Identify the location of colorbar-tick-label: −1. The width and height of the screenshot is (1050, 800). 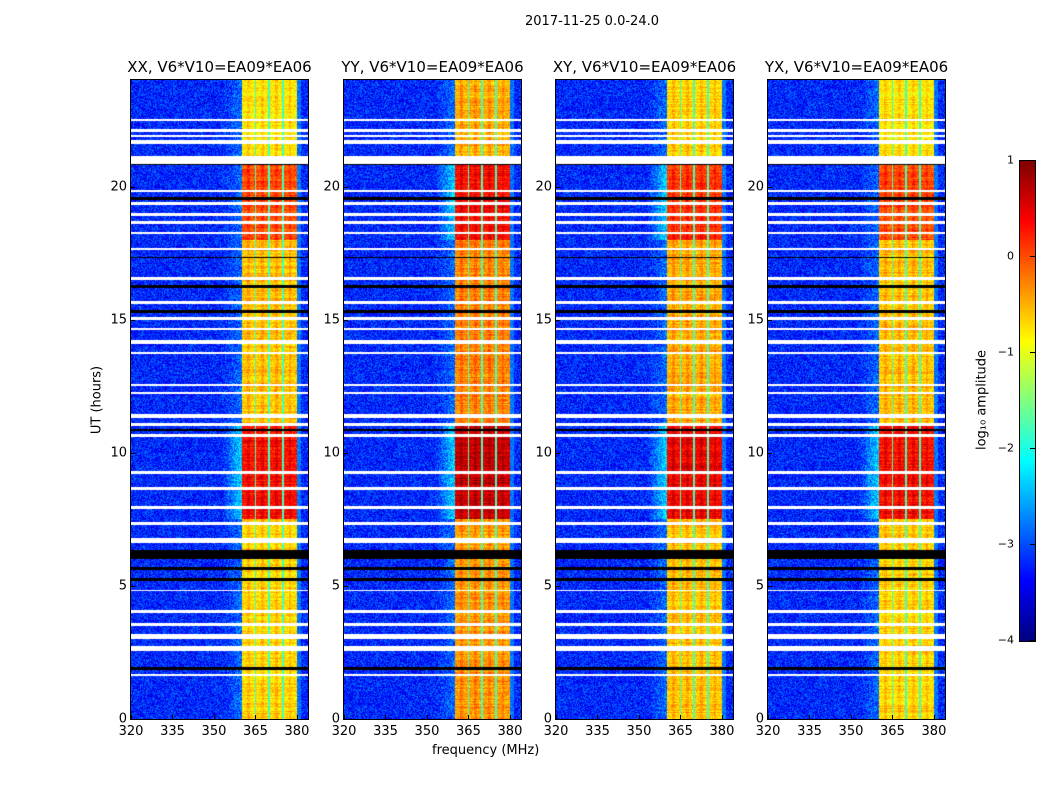
(1005, 352).